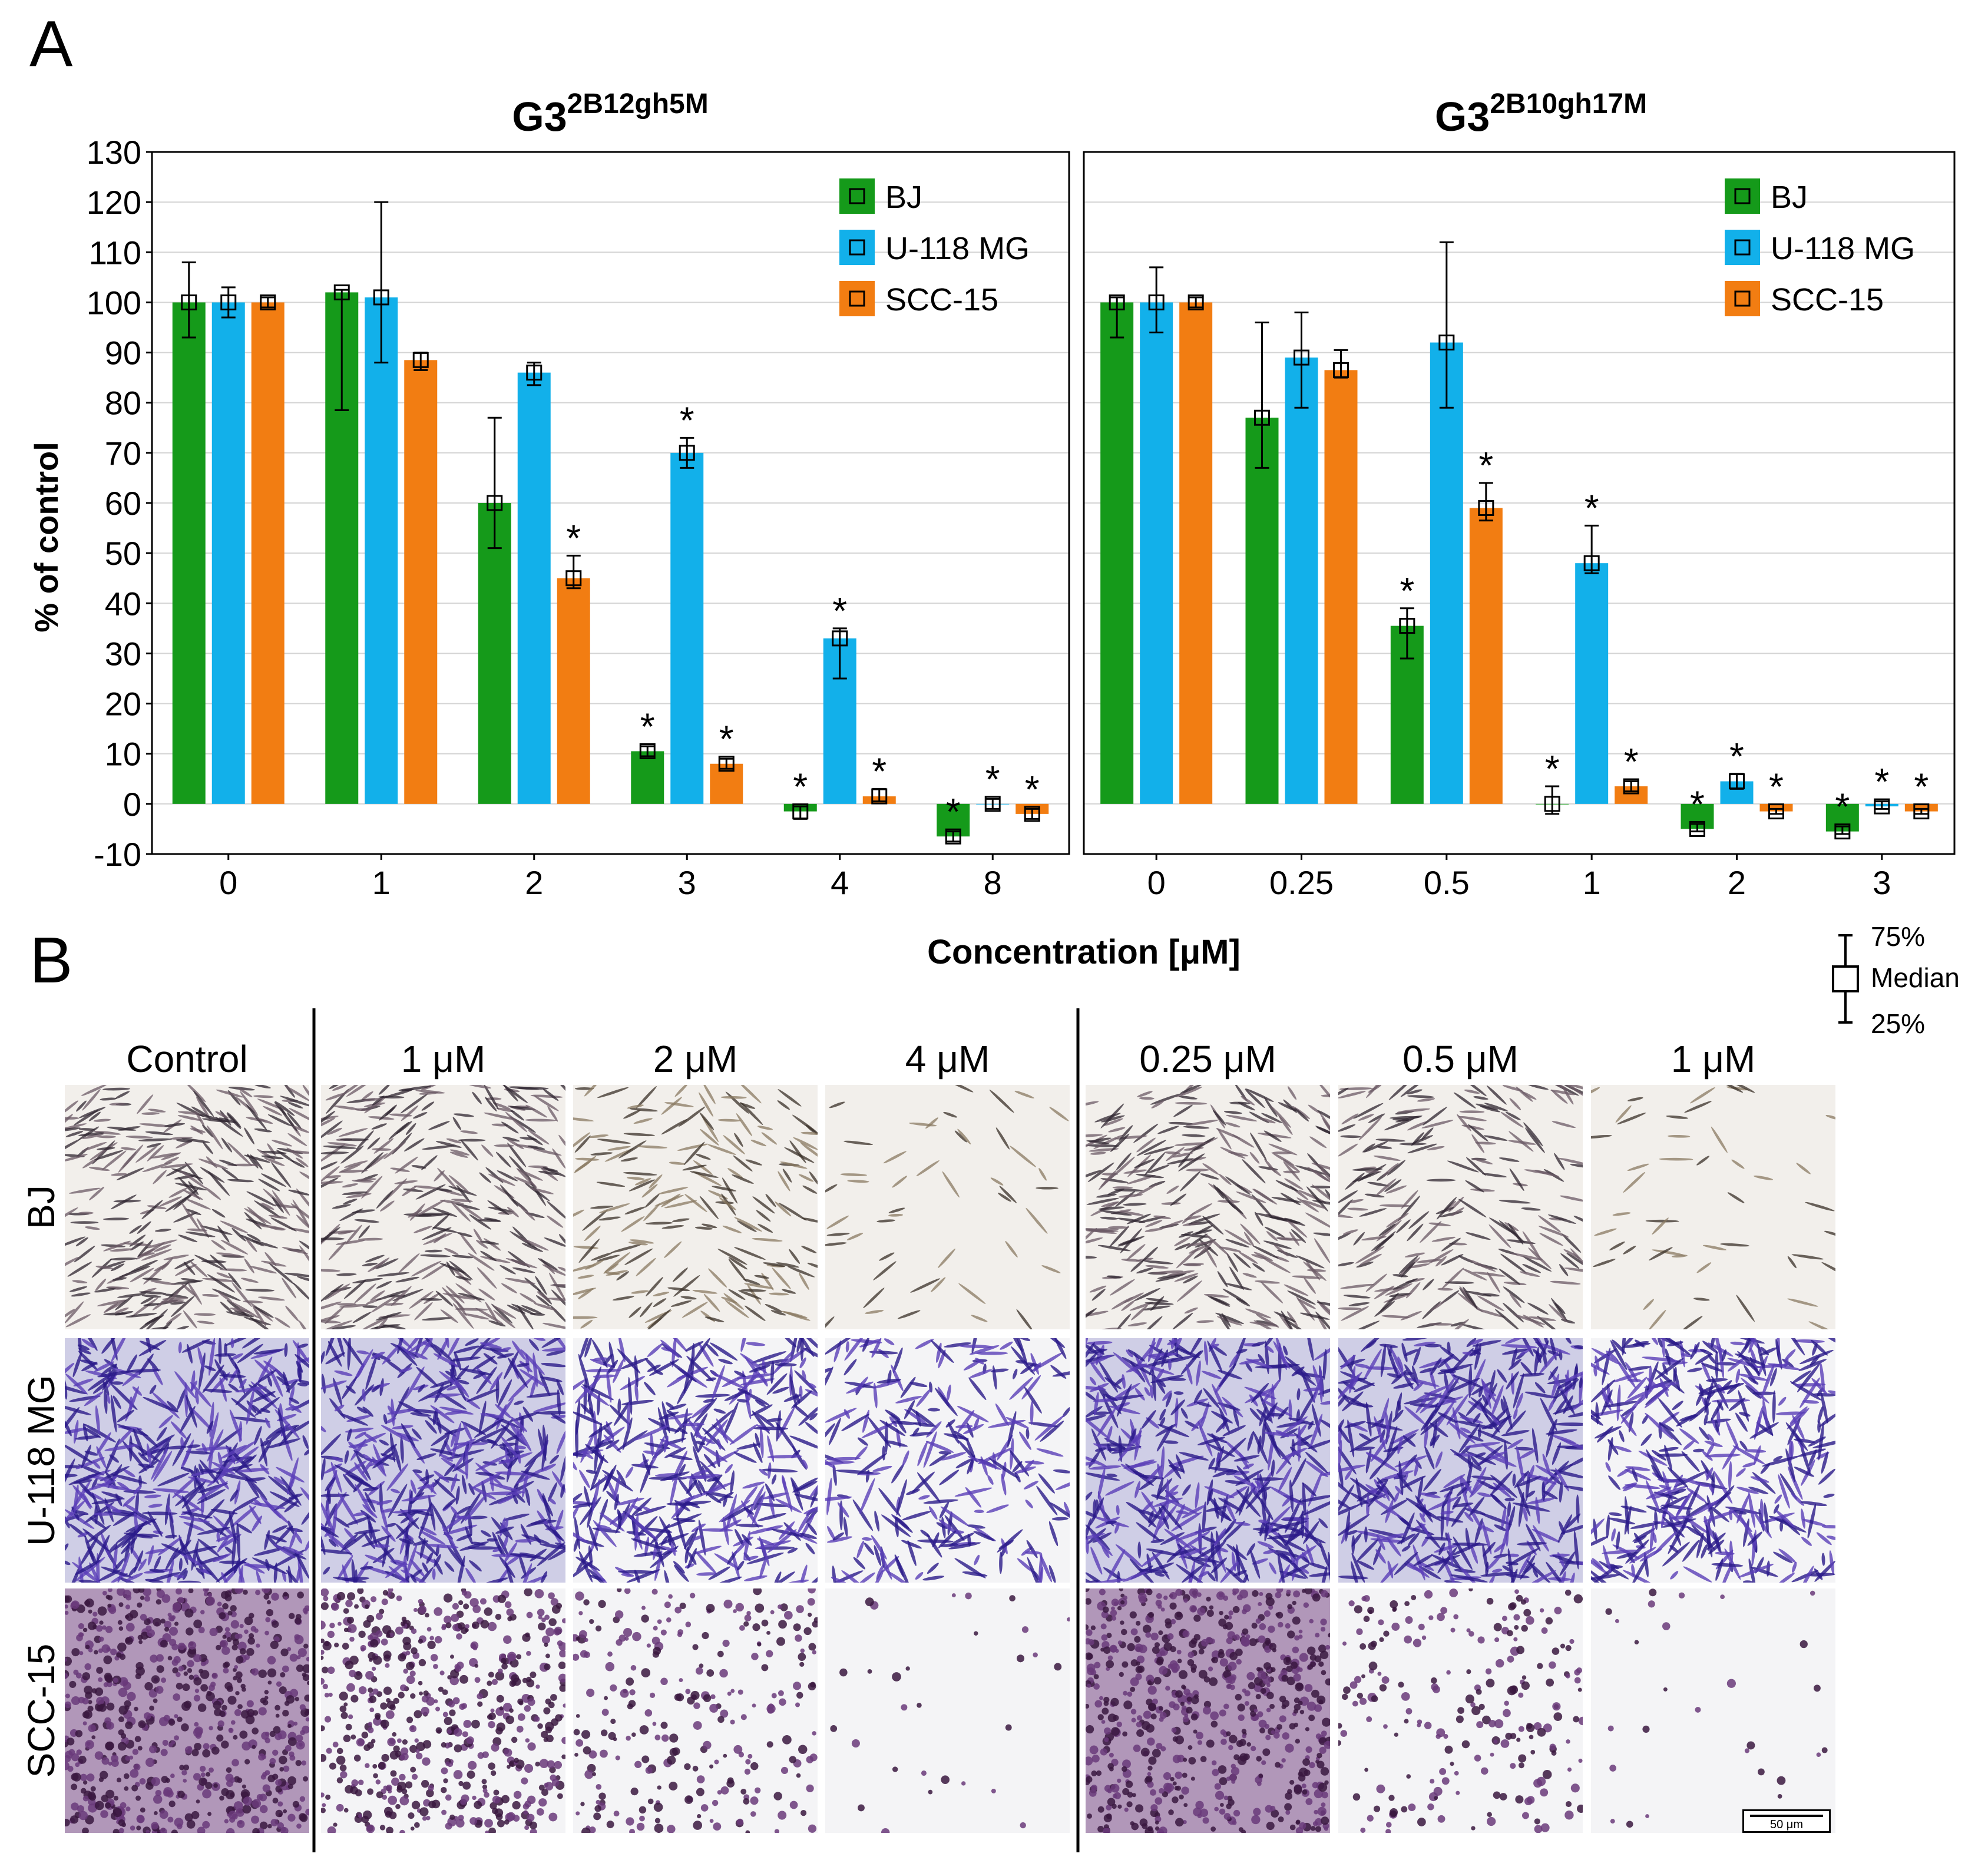  Describe the element at coordinates (114, 202) in the screenshot. I see `y-tick-label: 120` at that location.